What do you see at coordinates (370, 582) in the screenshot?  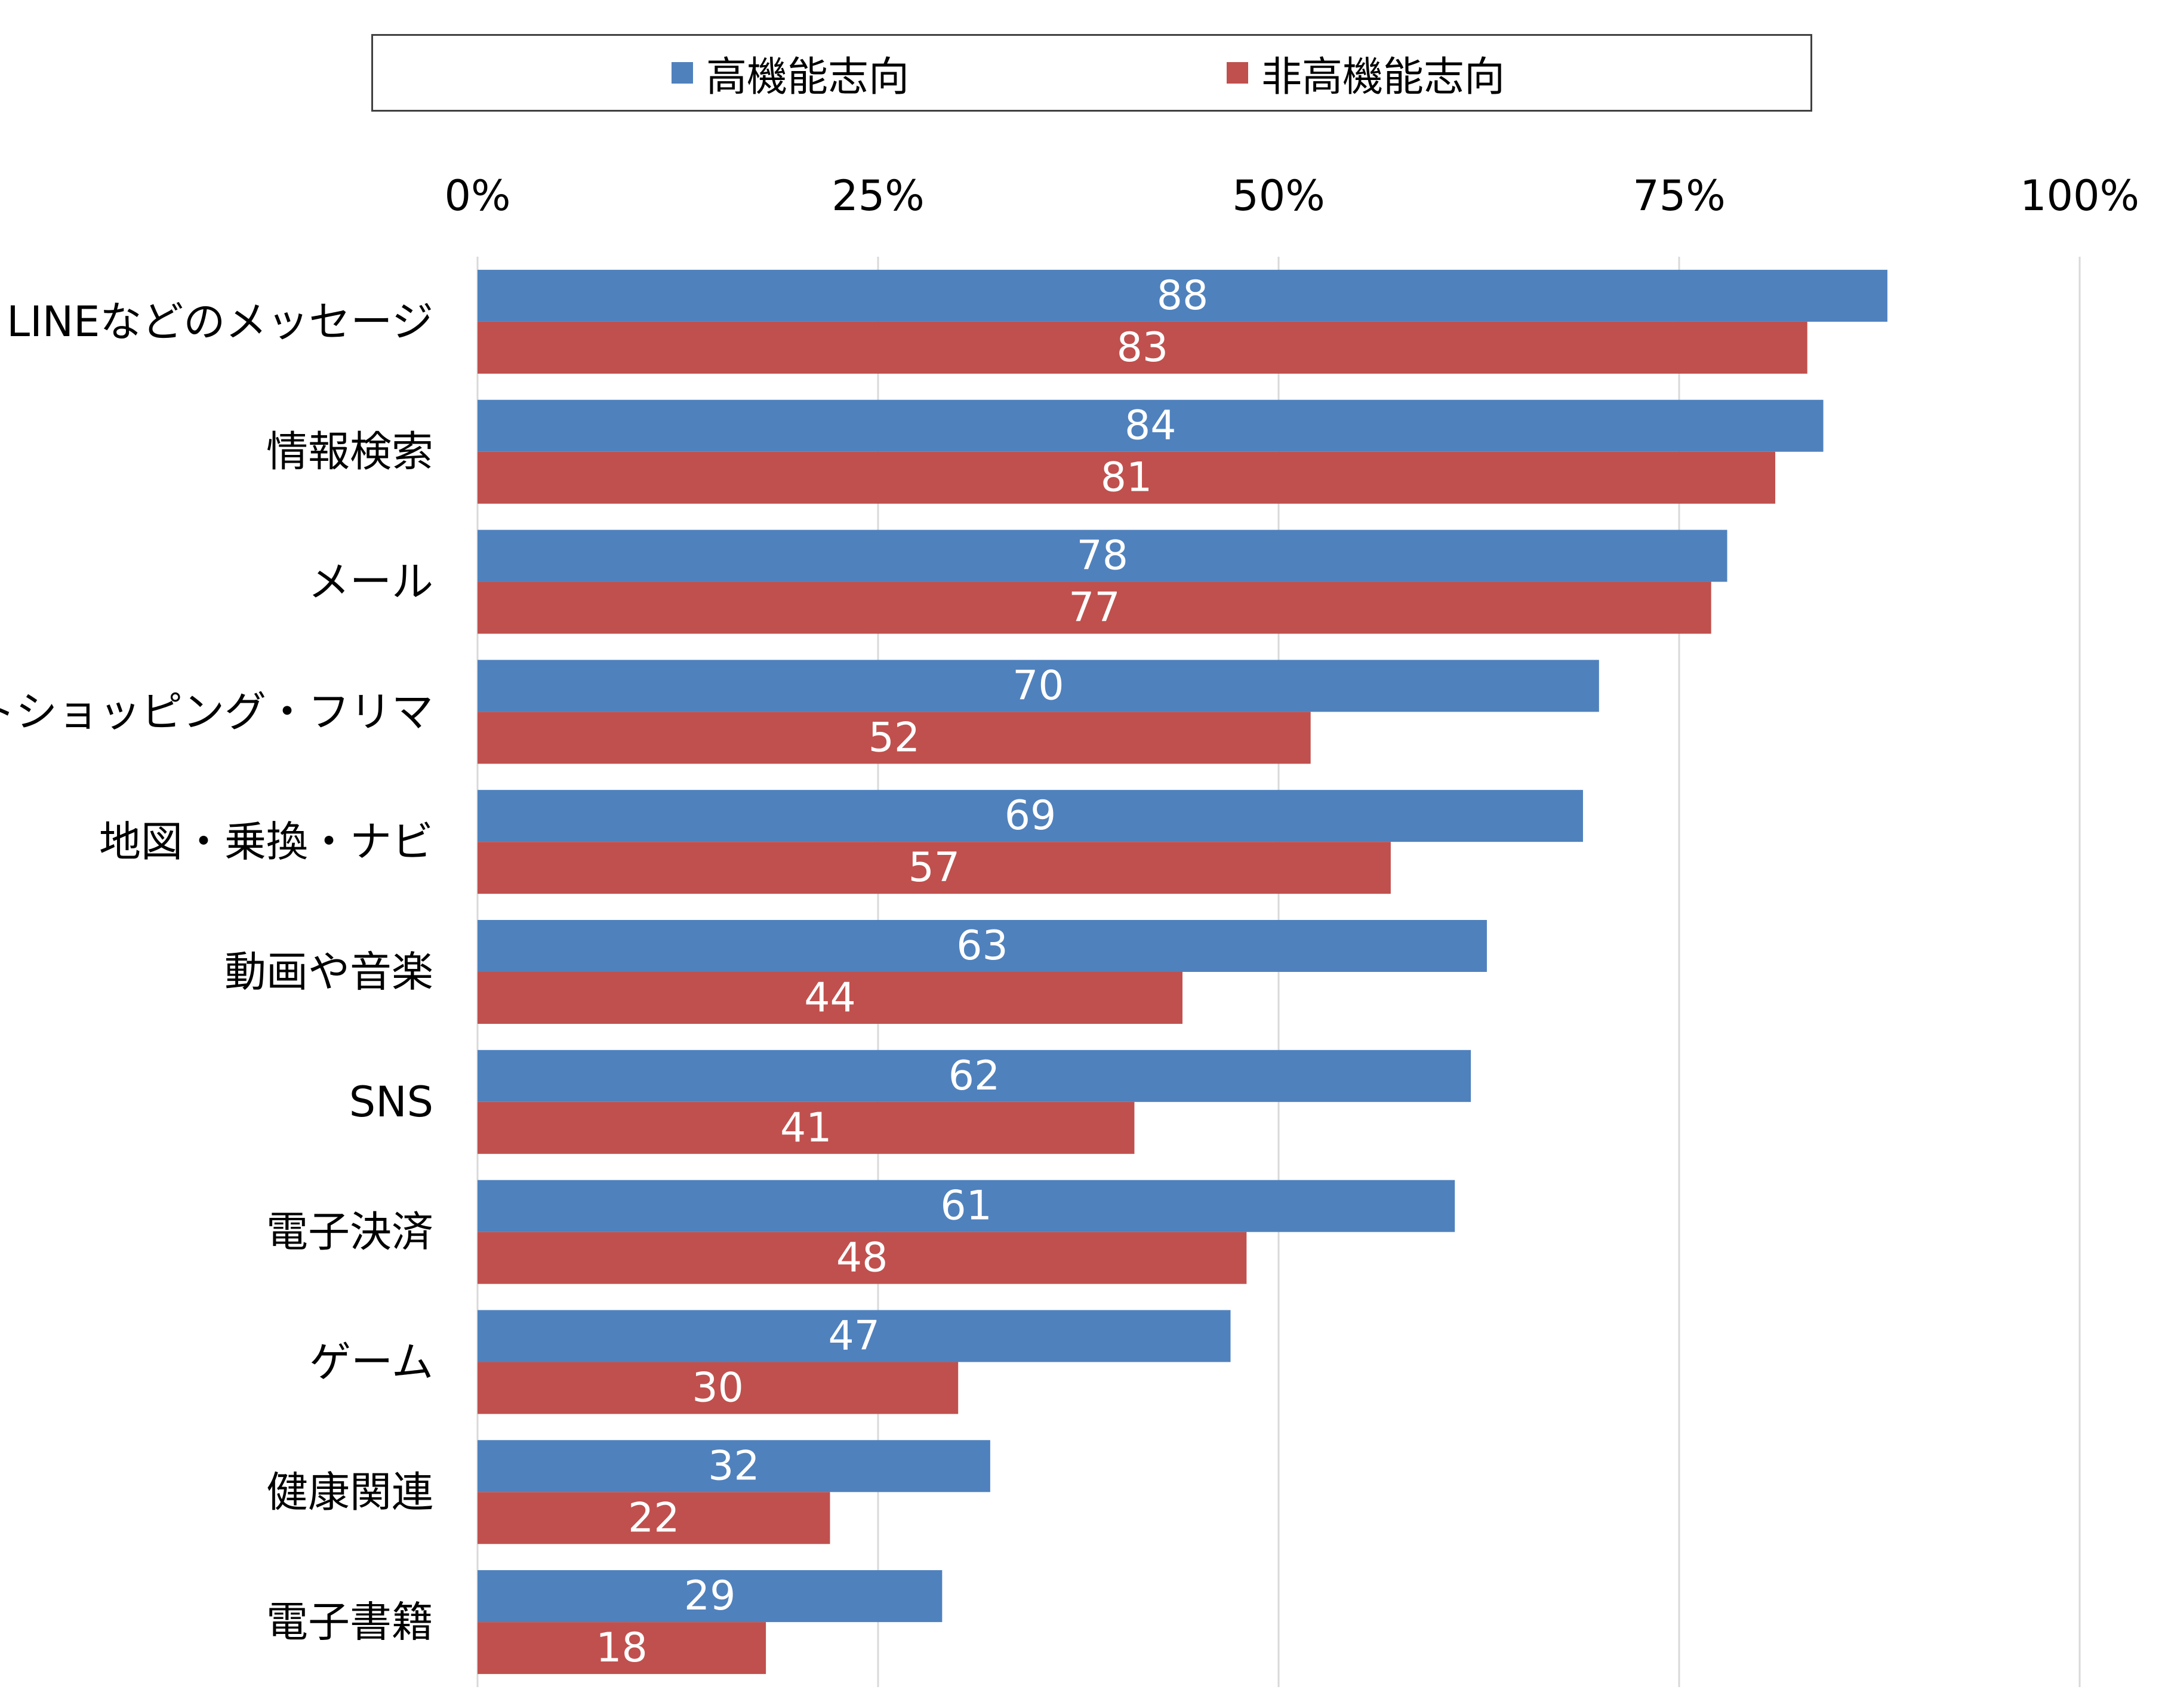 I see `category-label-2: メール` at bounding box center [370, 582].